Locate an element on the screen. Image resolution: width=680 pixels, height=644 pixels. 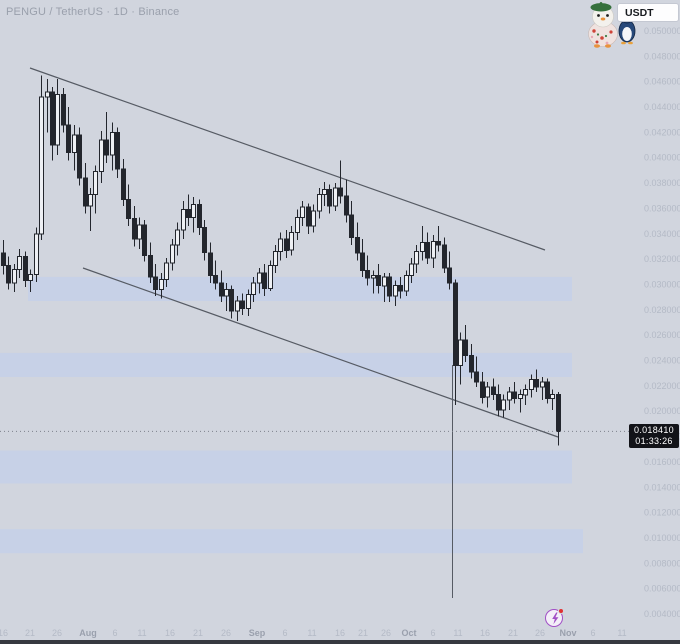
quote-currency-button: USDT is located at coordinates (648, 12).